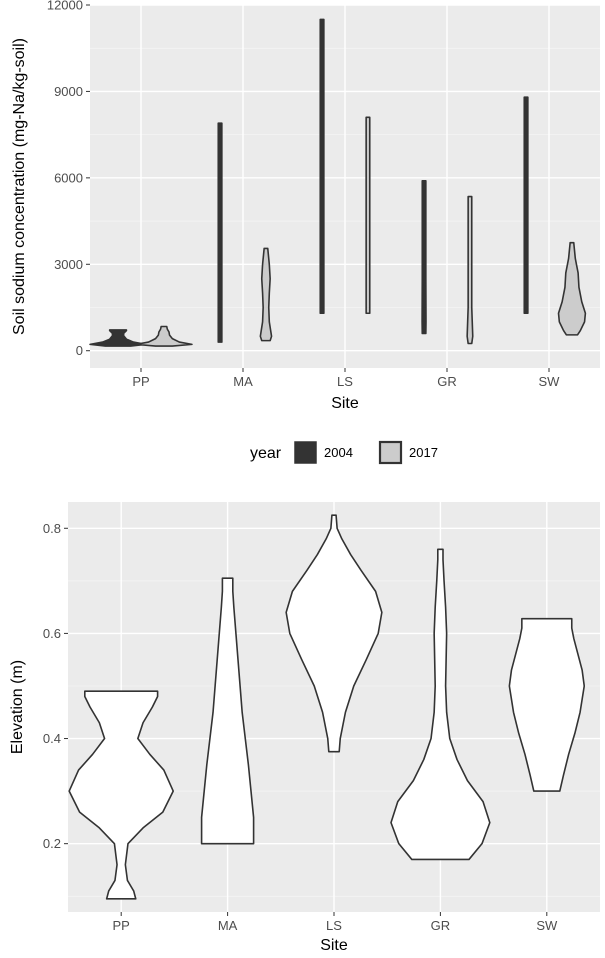  Describe the element at coordinates (164, 336) in the screenshot. I see `sodium-violin-pp-2017` at that location.